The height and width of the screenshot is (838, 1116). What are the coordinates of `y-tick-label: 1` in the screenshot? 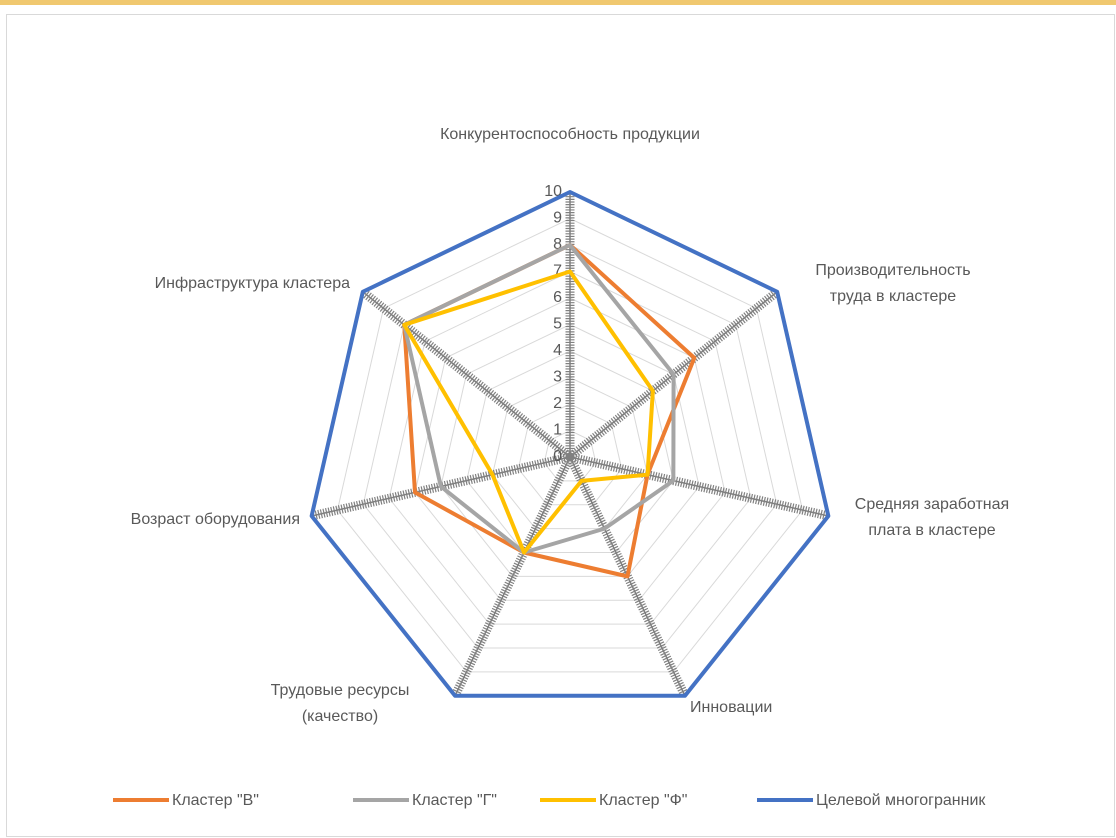 It's located at (557, 430).